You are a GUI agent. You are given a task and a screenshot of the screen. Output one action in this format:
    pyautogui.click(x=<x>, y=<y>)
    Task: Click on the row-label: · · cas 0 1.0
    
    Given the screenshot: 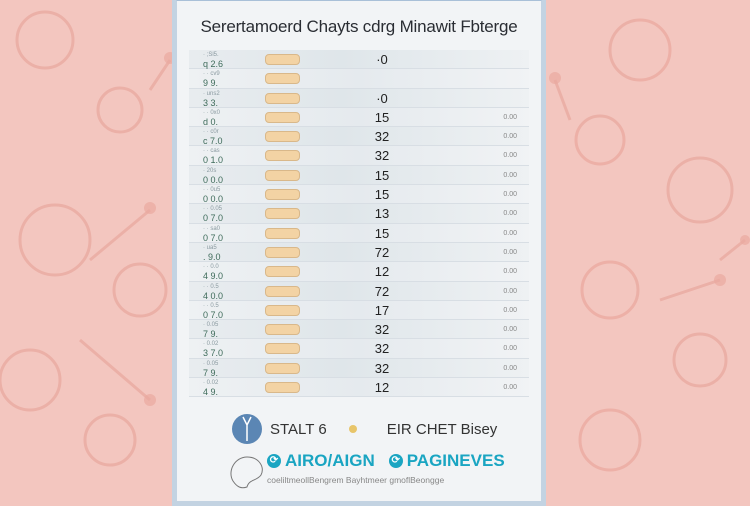 What is the action you would take?
    pyautogui.click(x=213, y=156)
    